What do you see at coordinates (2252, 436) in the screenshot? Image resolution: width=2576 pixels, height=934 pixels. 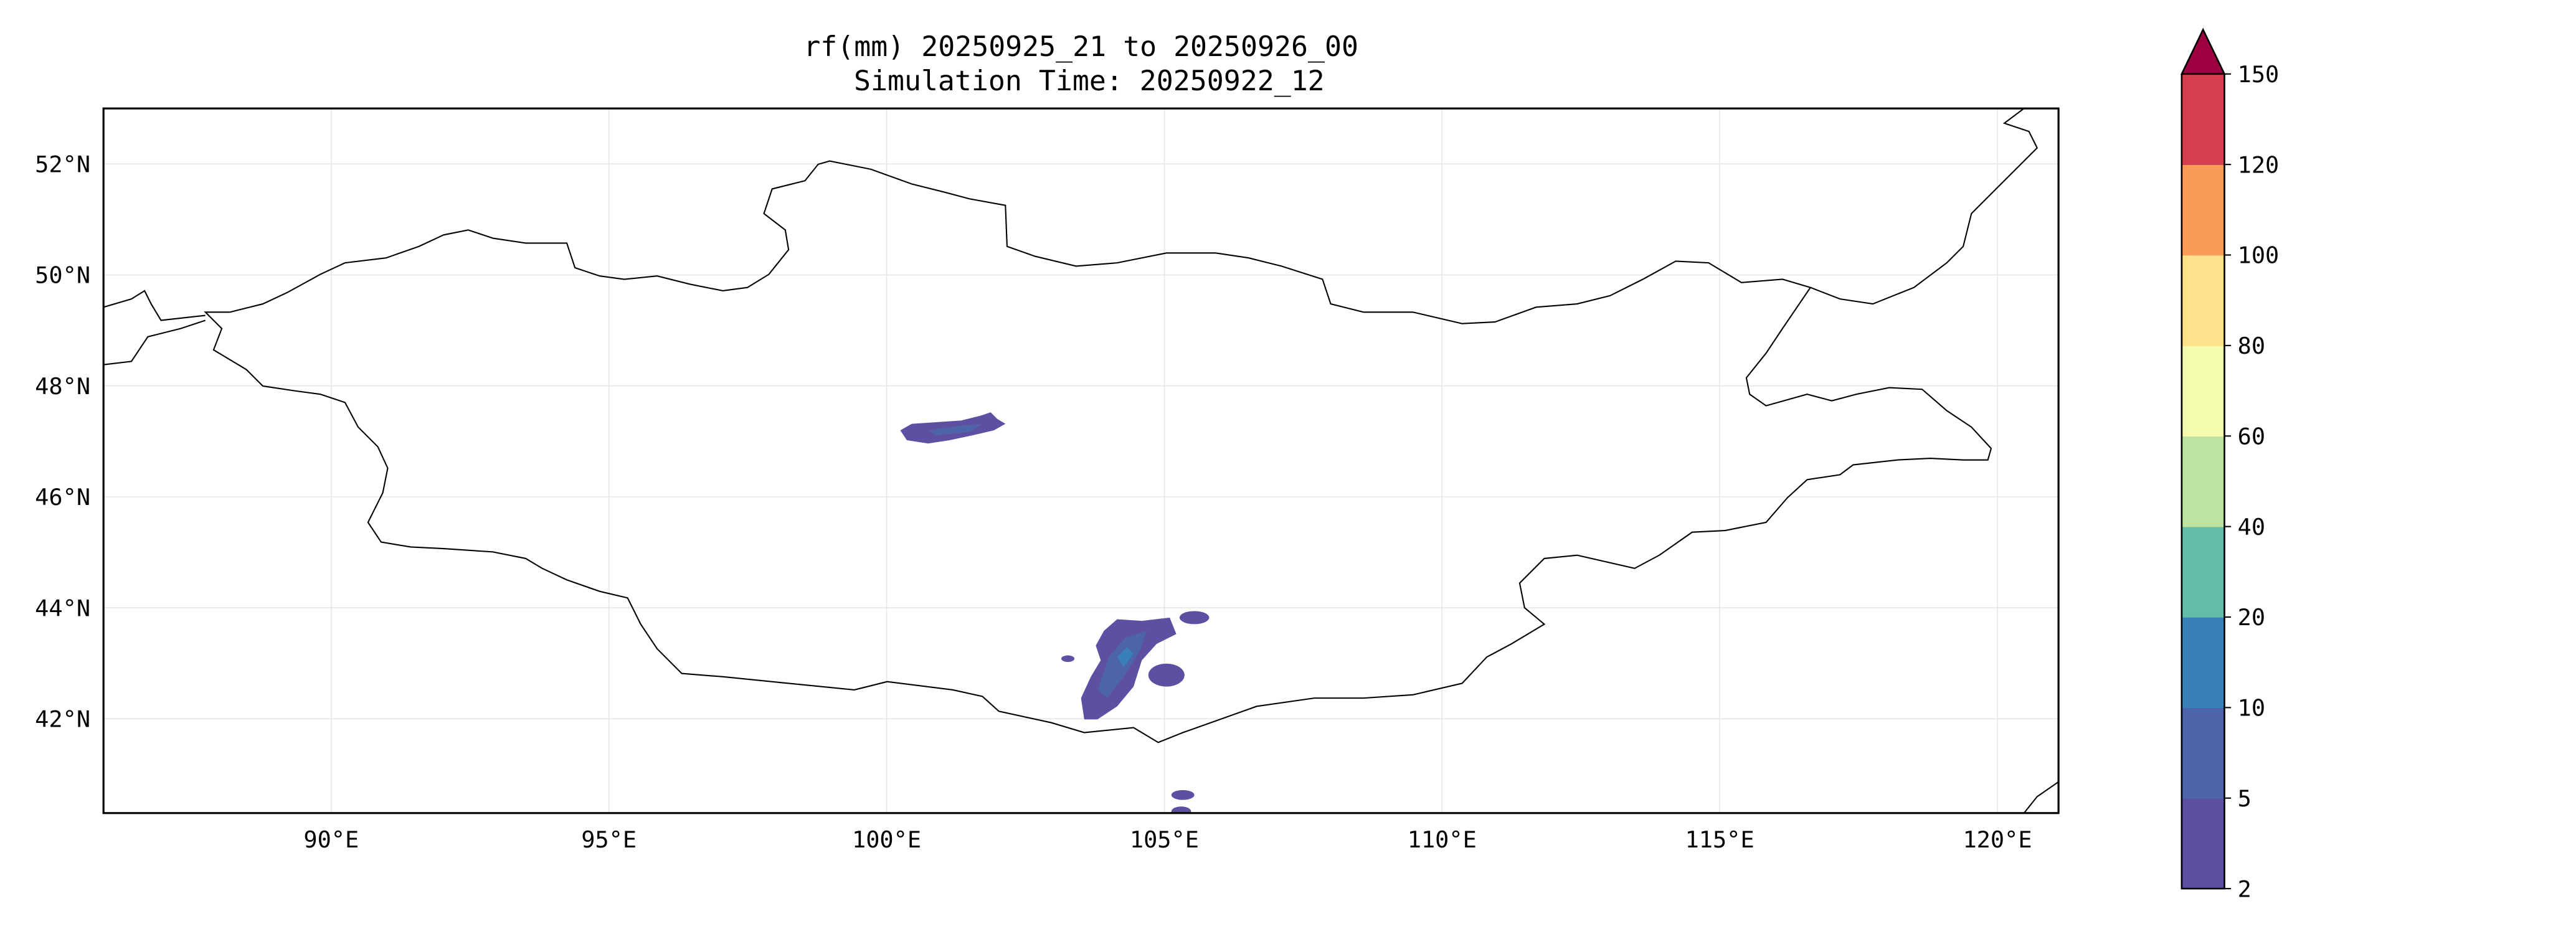 I see `colorbar-tick-label: 60` at bounding box center [2252, 436].